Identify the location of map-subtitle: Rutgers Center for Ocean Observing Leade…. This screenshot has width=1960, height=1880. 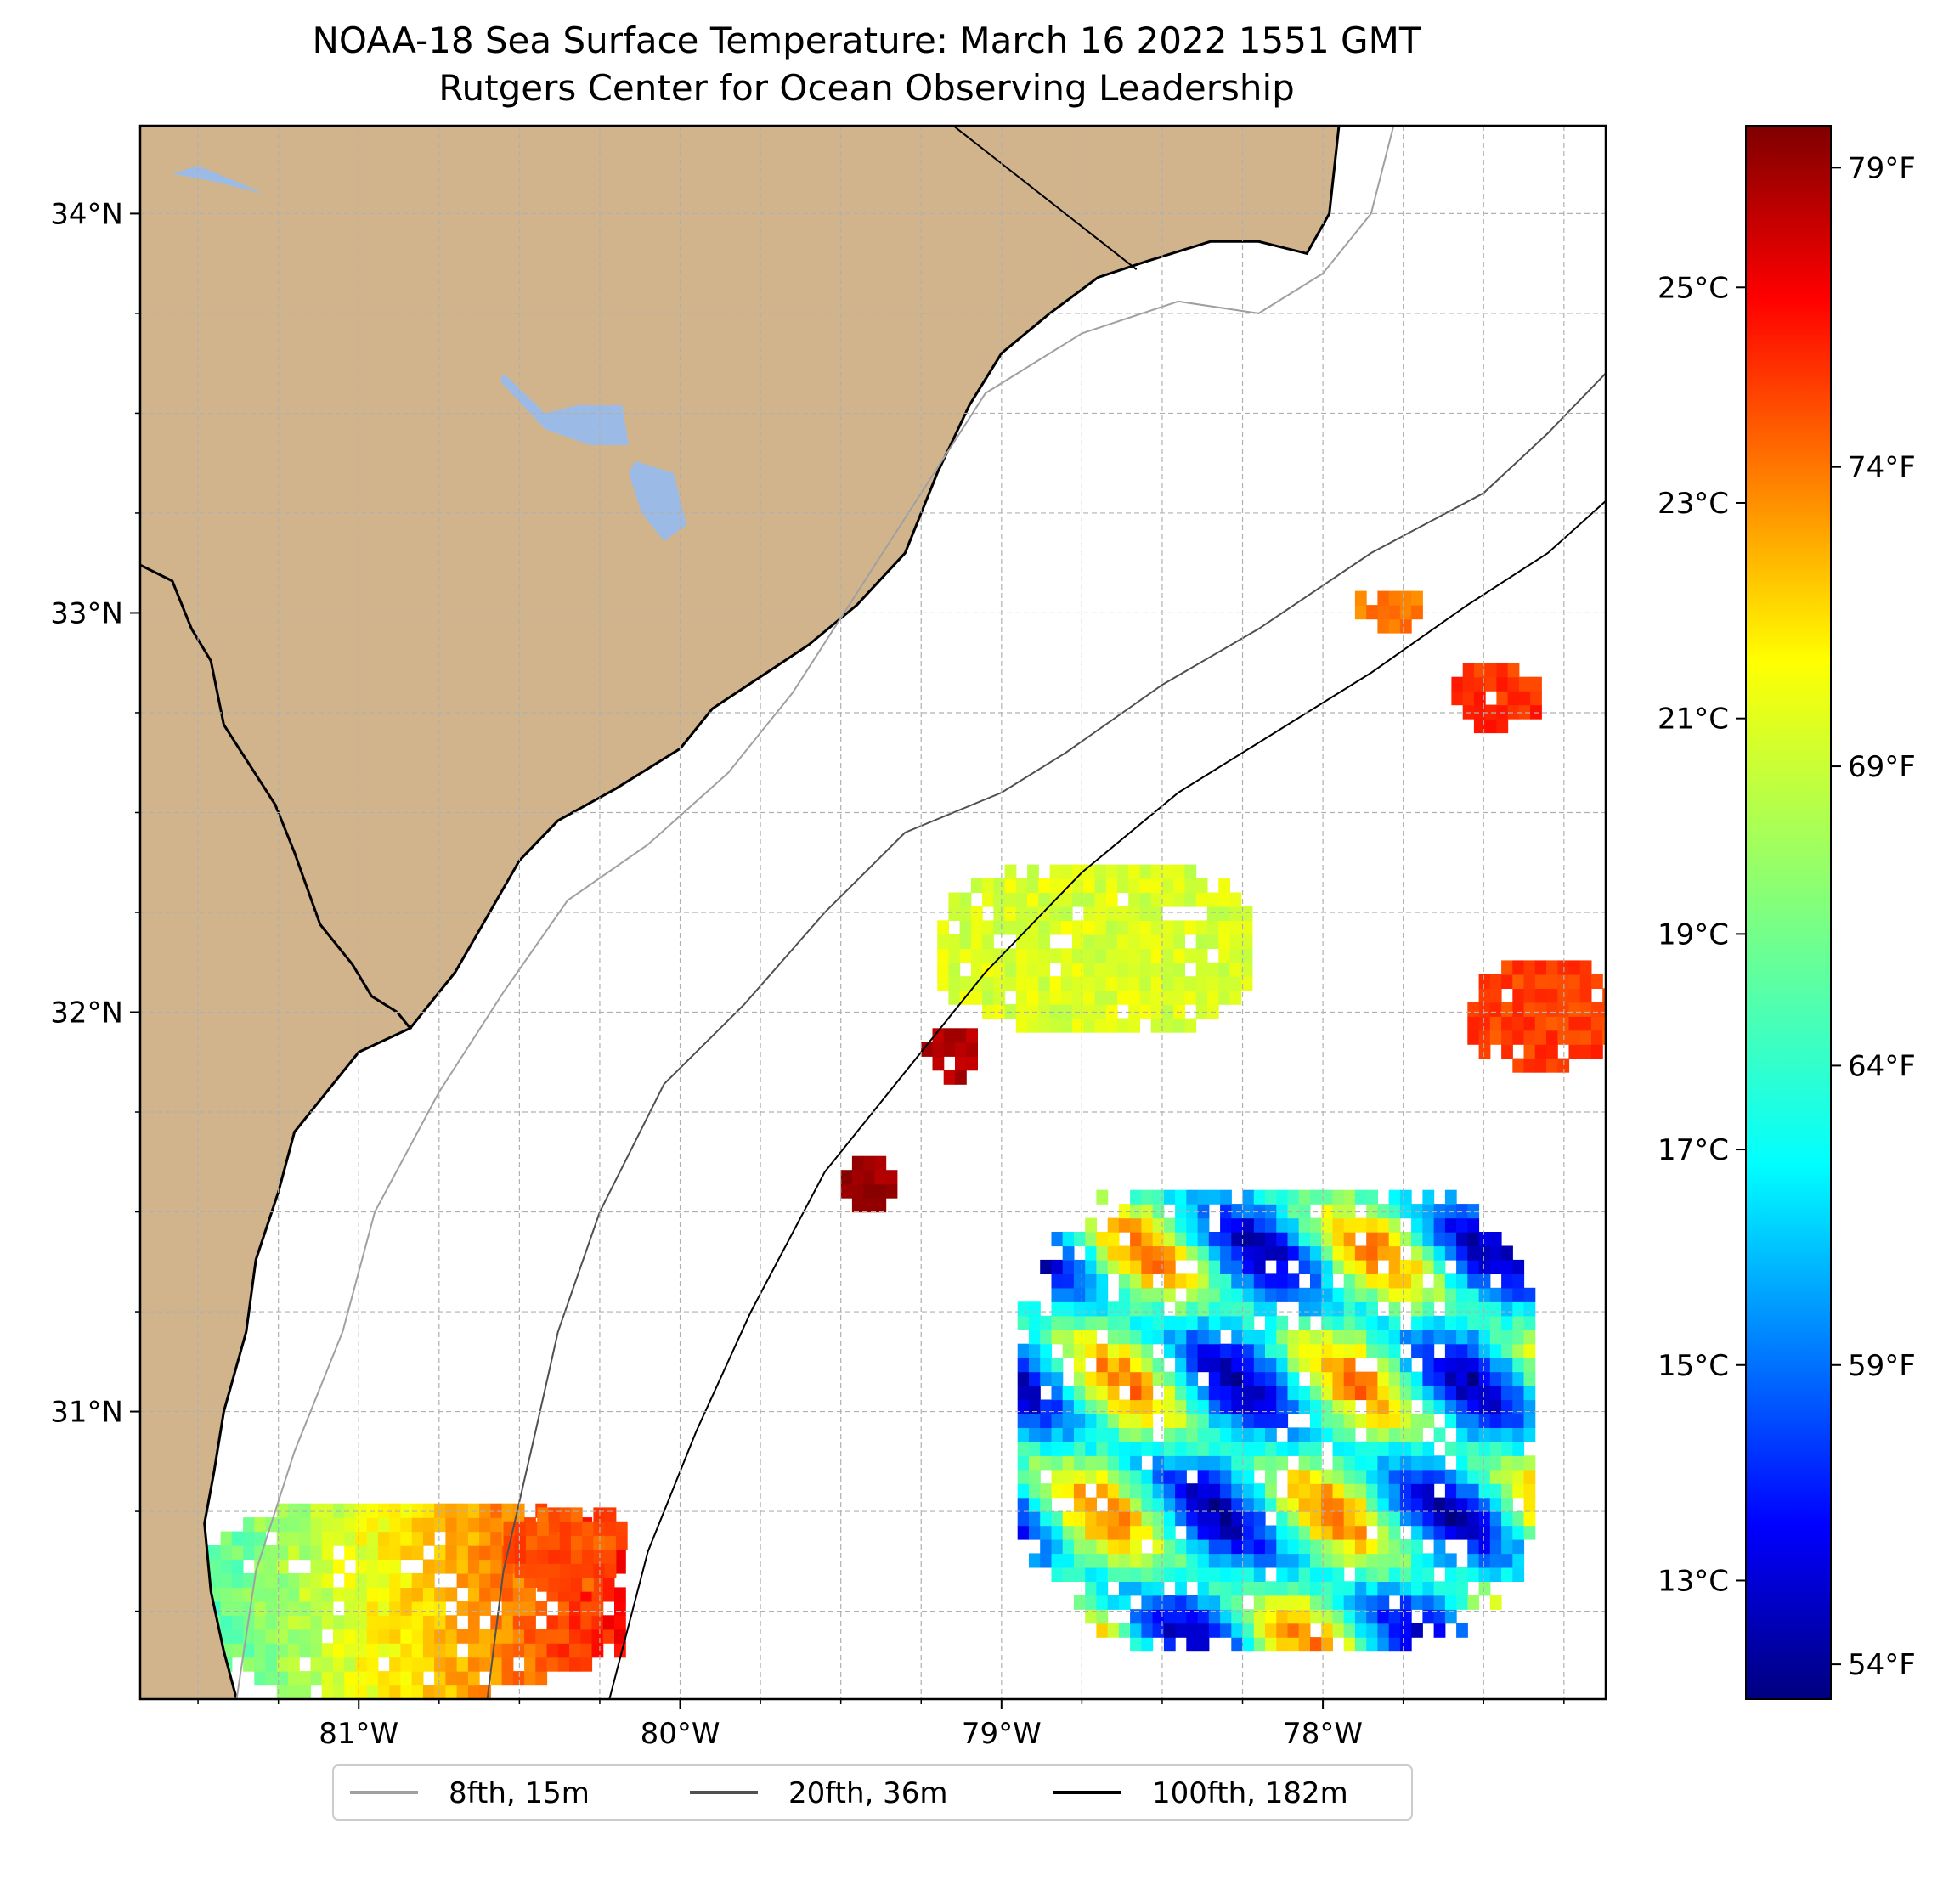
(867, 88).